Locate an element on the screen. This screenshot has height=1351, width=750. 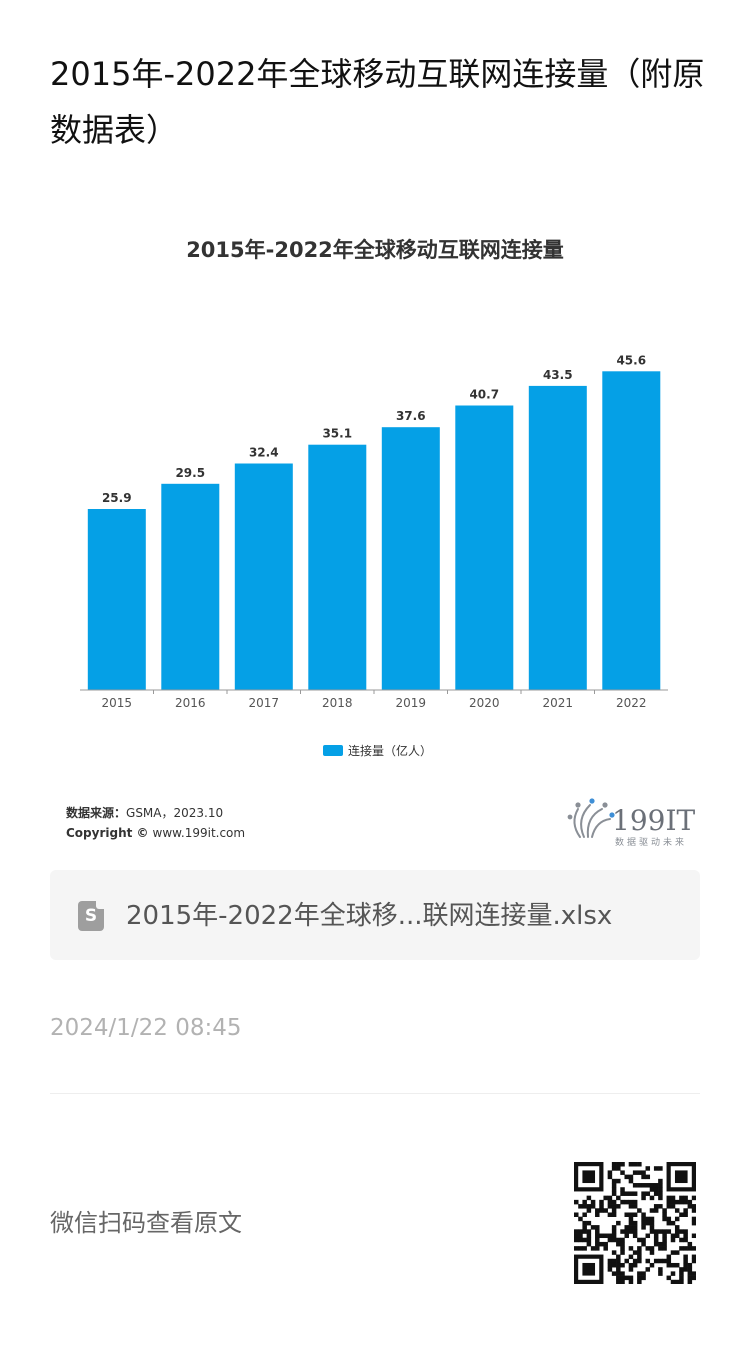
copyright-label: Copyright © is located at coordinates (107, 833).